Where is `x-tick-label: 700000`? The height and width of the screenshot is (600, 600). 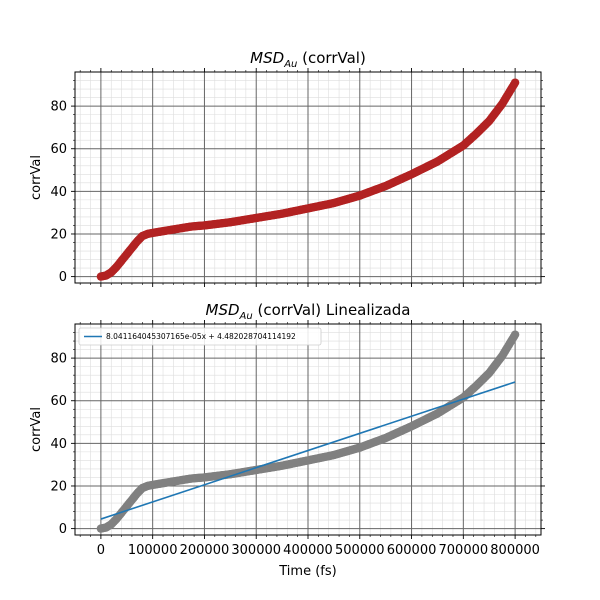 x-tick-label: 700000 is located at coordinates (464, 550).